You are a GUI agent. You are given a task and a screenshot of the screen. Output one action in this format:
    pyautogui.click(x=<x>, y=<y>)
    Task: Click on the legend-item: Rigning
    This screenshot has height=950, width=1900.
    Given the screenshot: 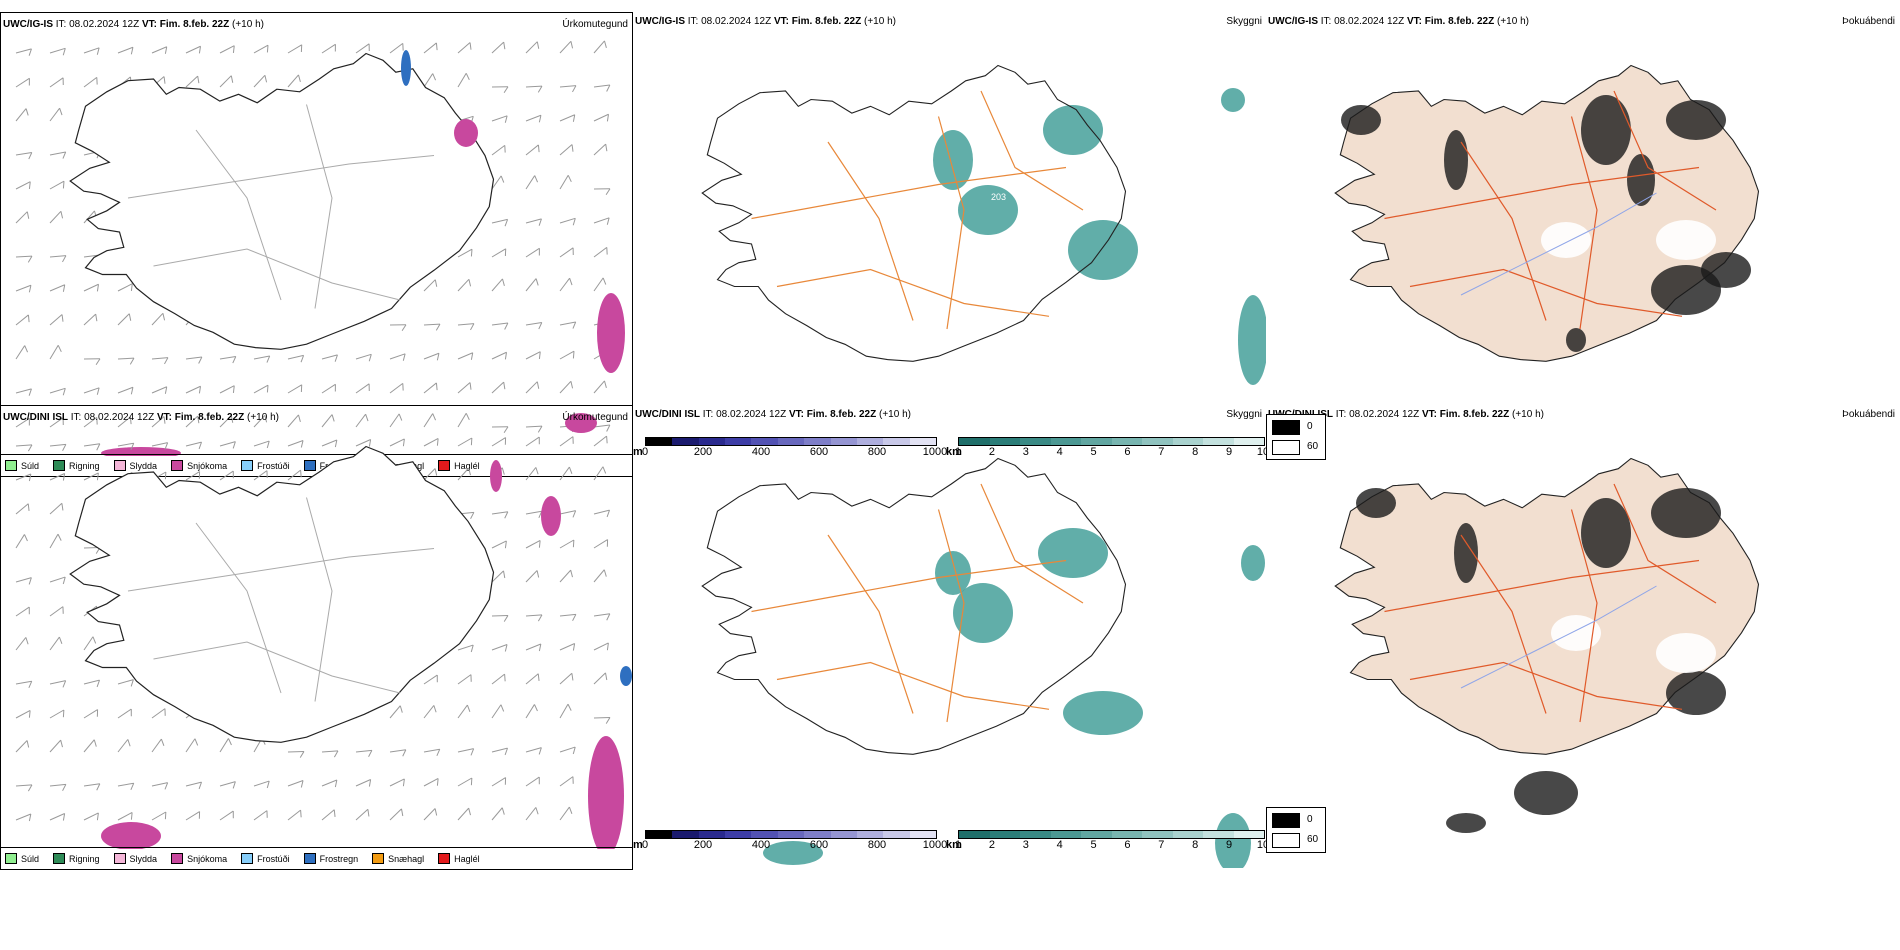 What is the action you would take?
    pyautogui.click(x=76, y=465)
    